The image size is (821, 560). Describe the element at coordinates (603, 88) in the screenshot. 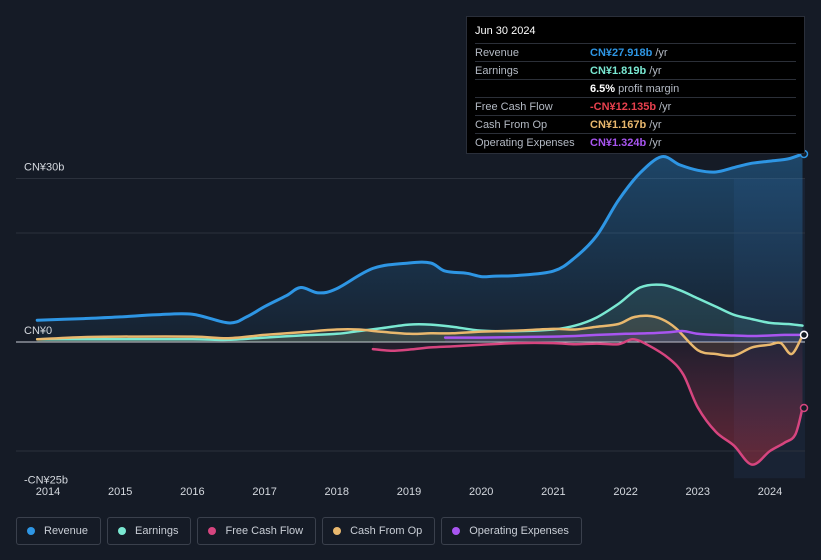

I see `tooltip-row-value: 6.5%` at that location.